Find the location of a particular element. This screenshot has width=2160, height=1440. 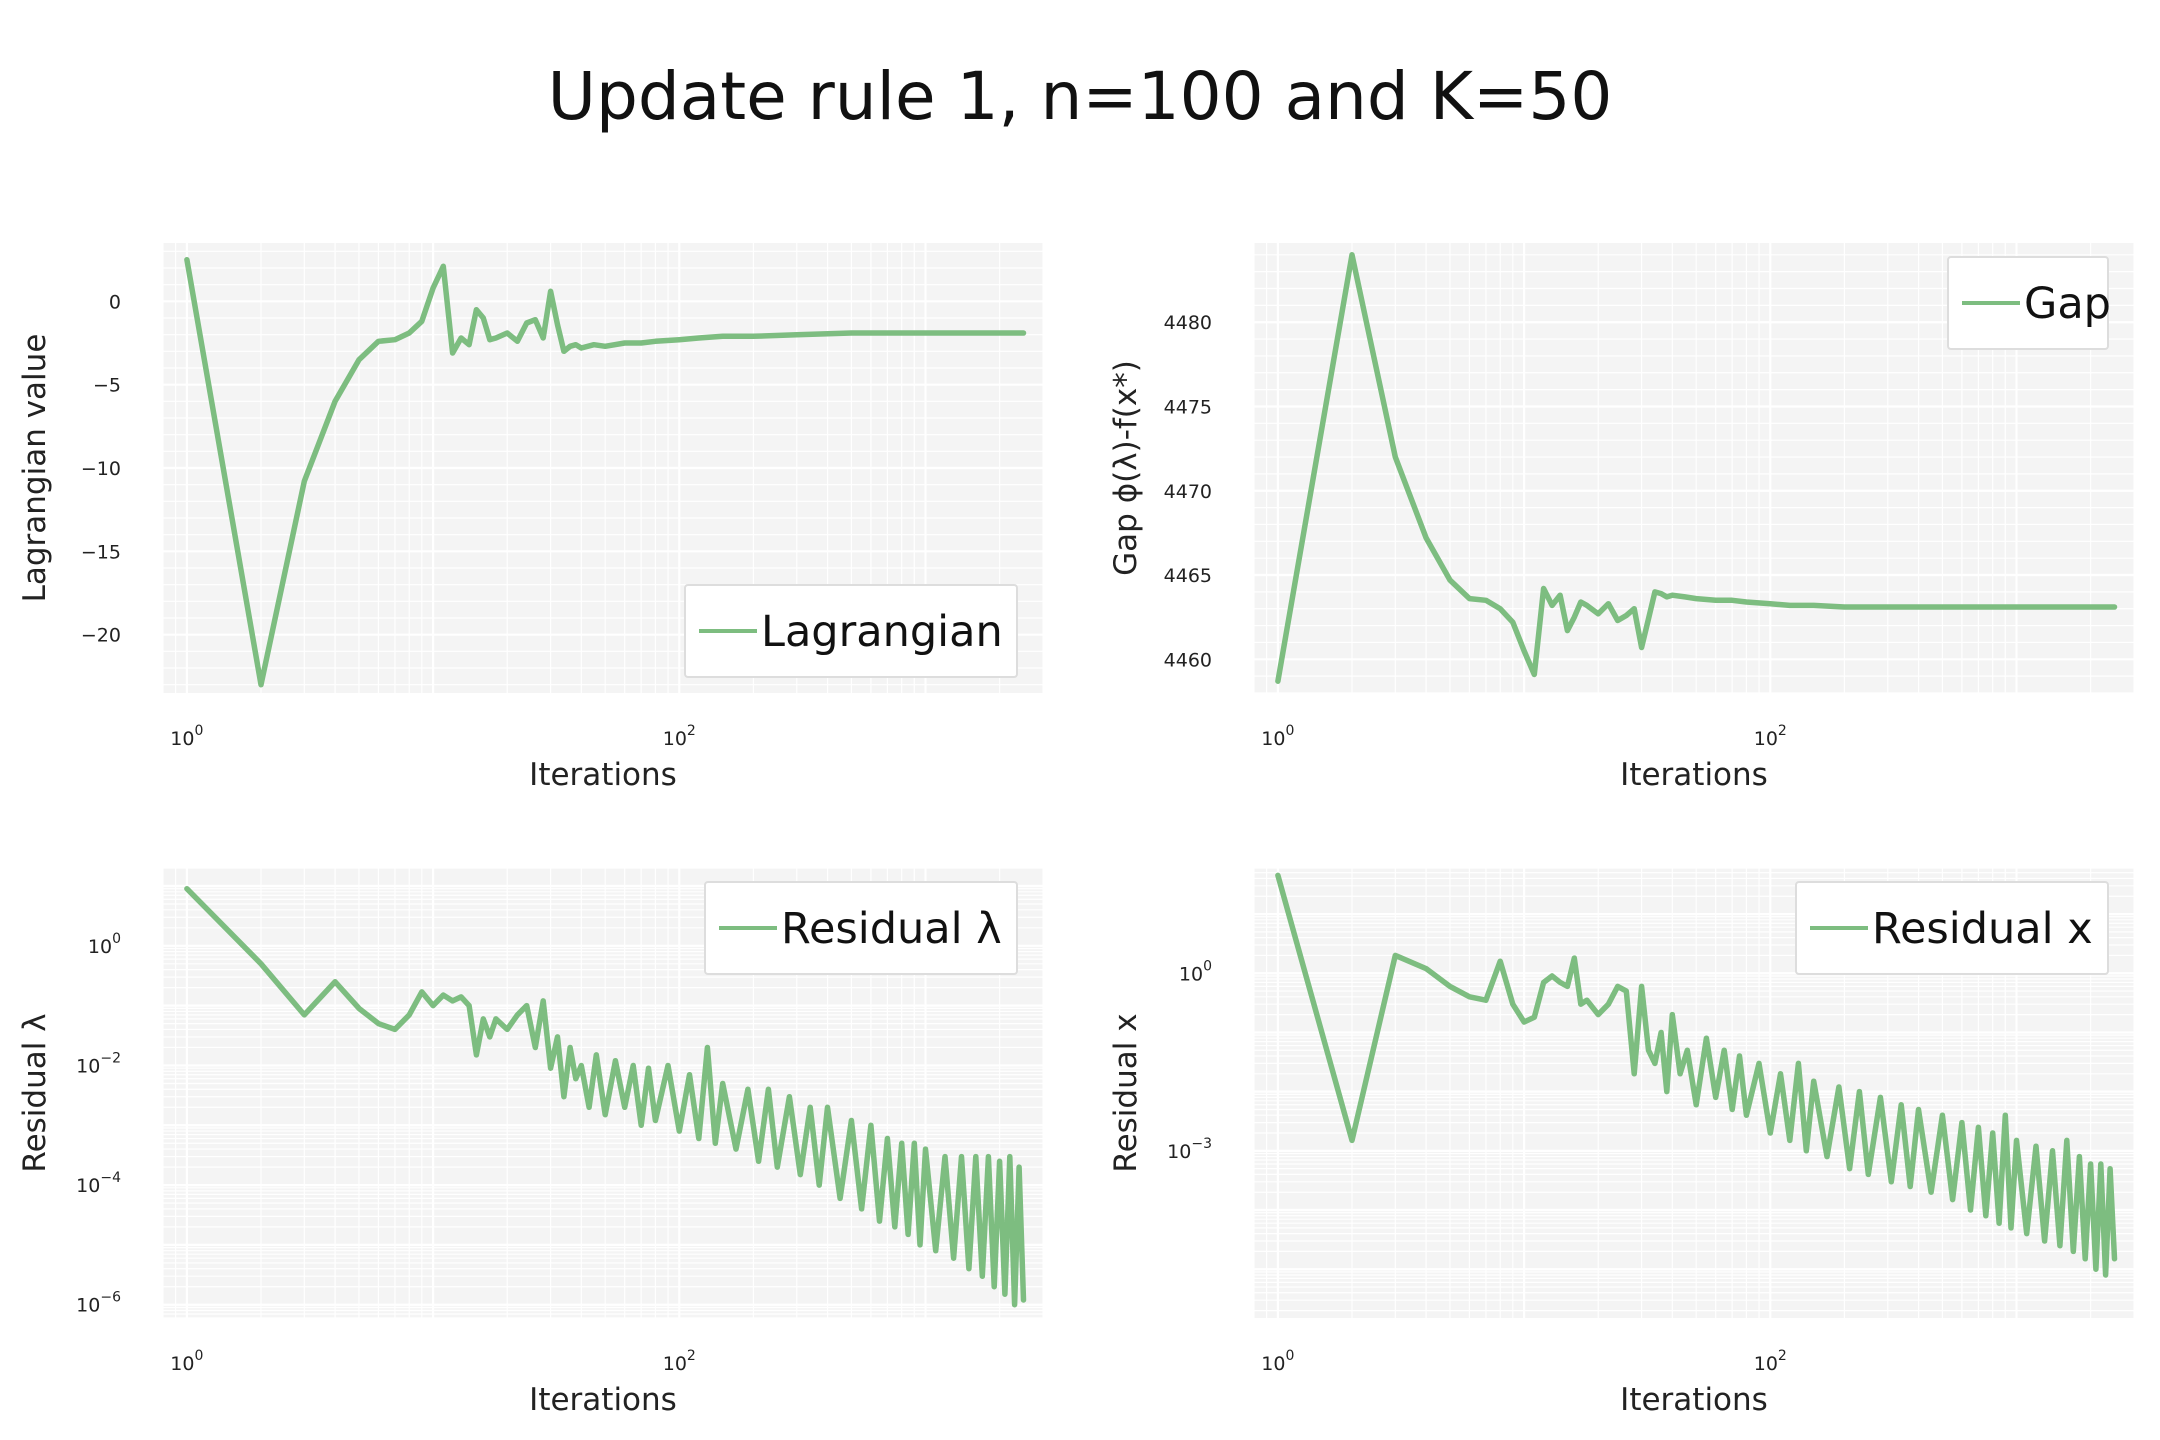

series-line-residual-x is located at coordinates (1696, 1075).